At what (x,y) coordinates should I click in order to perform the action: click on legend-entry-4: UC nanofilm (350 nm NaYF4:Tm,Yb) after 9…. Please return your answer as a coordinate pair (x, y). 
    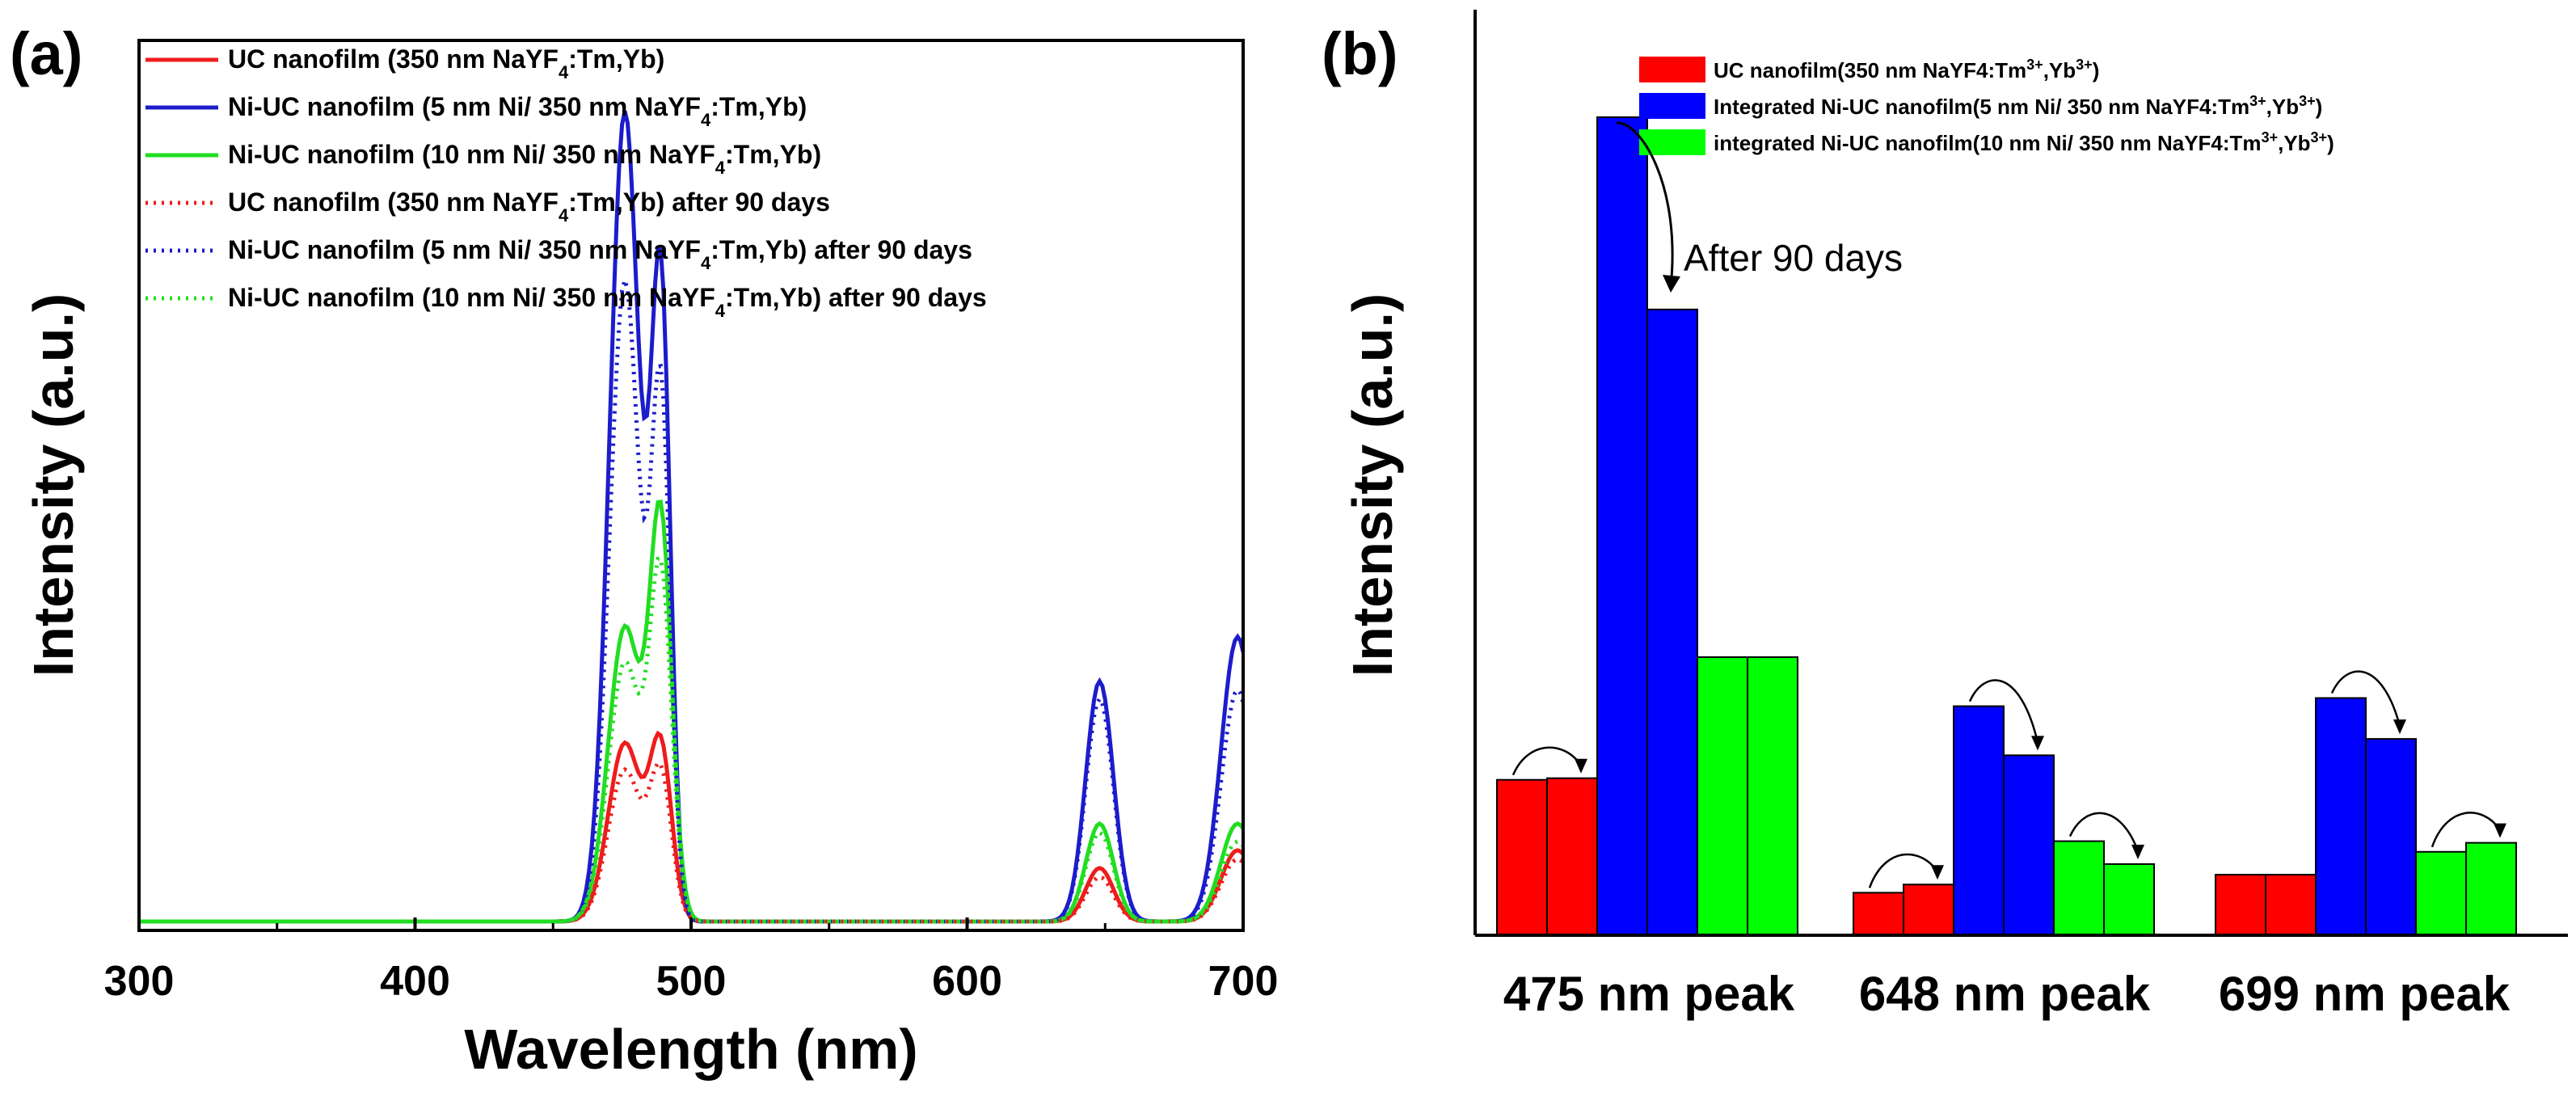
    Looking at the image, I should click on (529, 207).